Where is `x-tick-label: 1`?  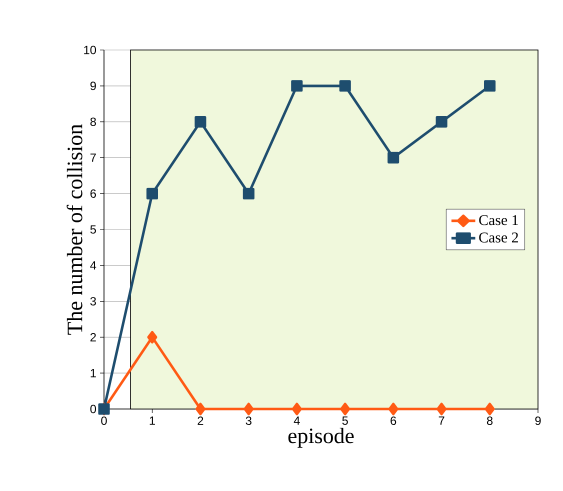 x-tick-label: 1 is located at coordinates (152, 420).